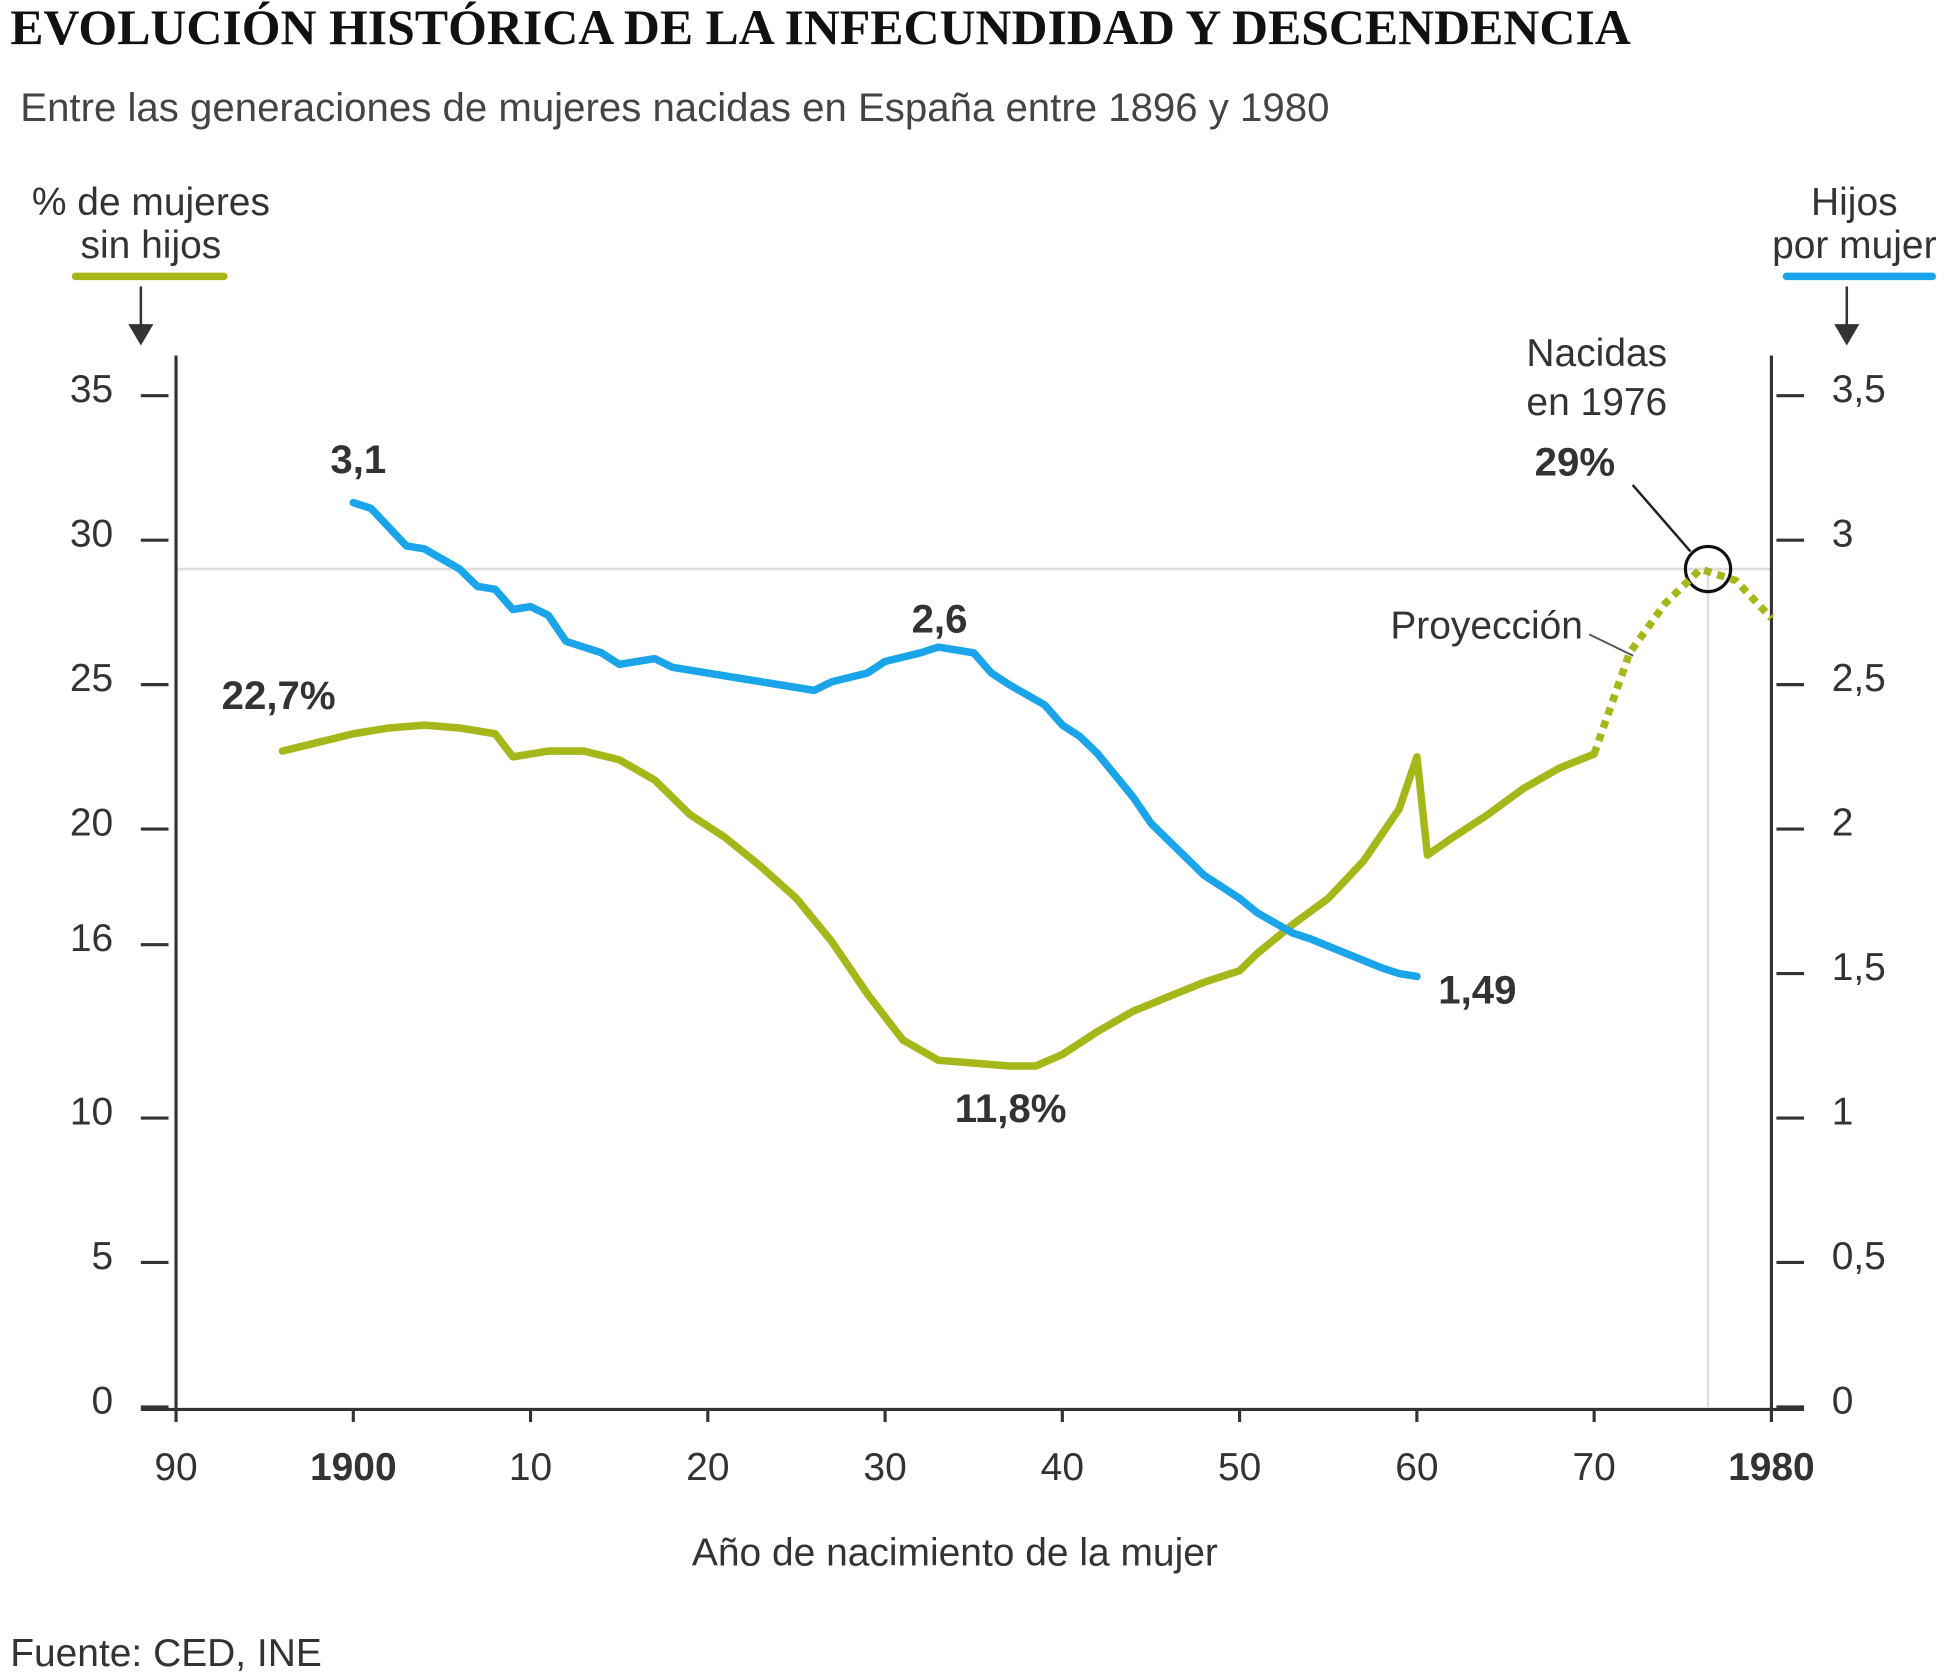 The height and width of the screenshot is (1672, 1960). I want to click on axis-arrows, so click(994, 316).